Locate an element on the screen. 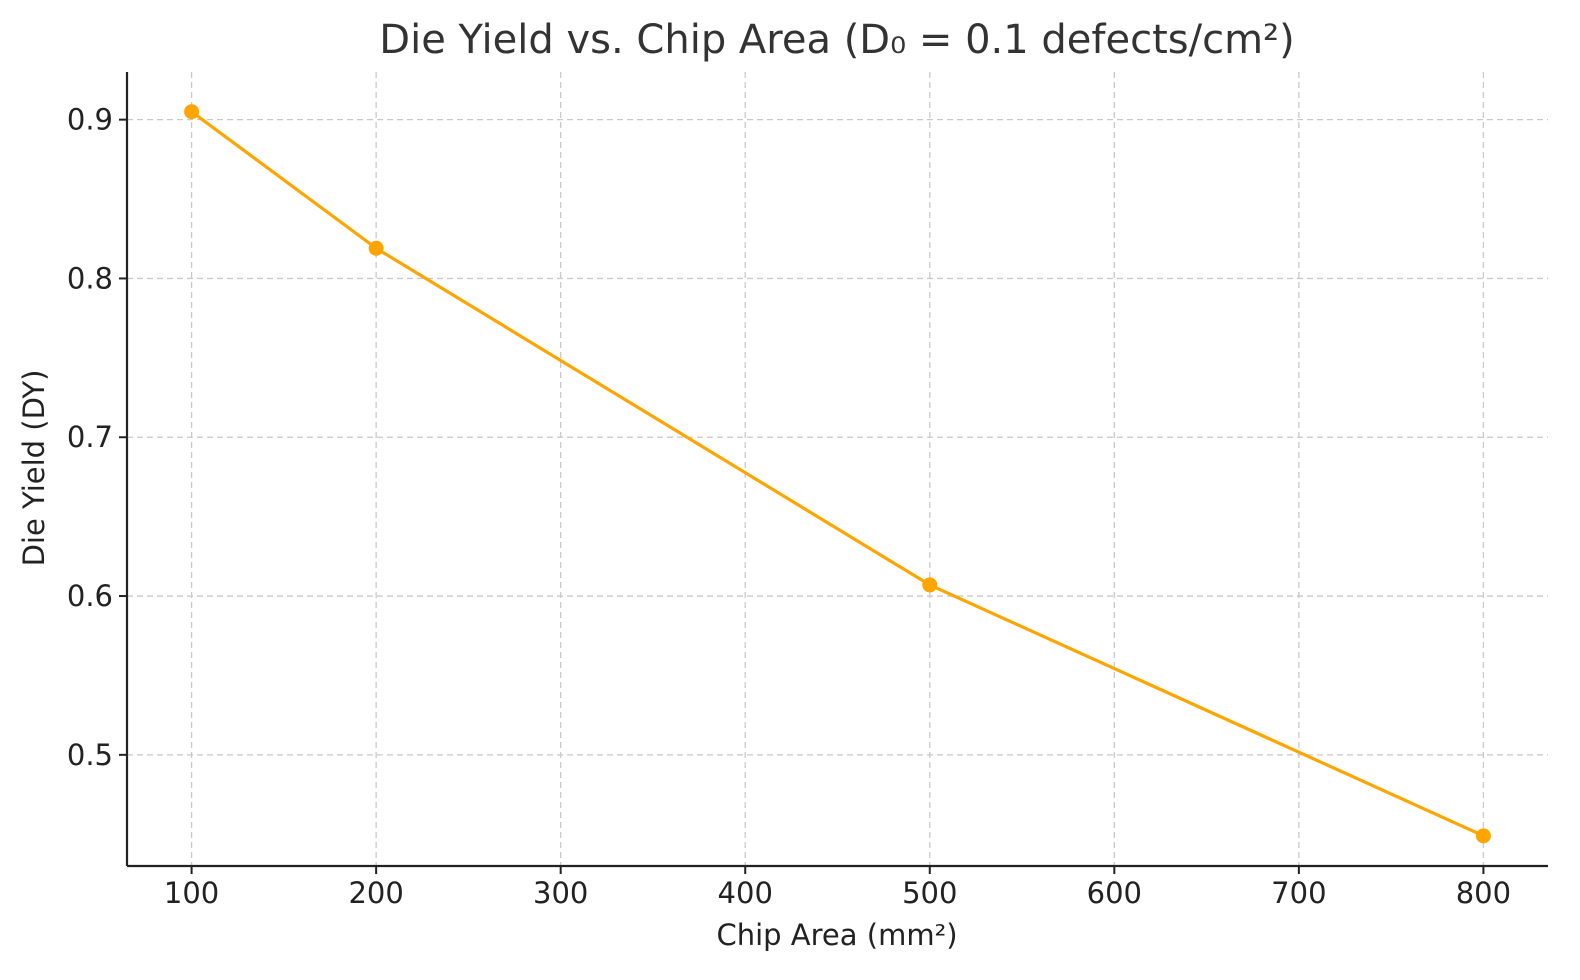 This screenshot has width=1580, height=980. y-tick-label: 0.9 is located at coordinates (90, 120).